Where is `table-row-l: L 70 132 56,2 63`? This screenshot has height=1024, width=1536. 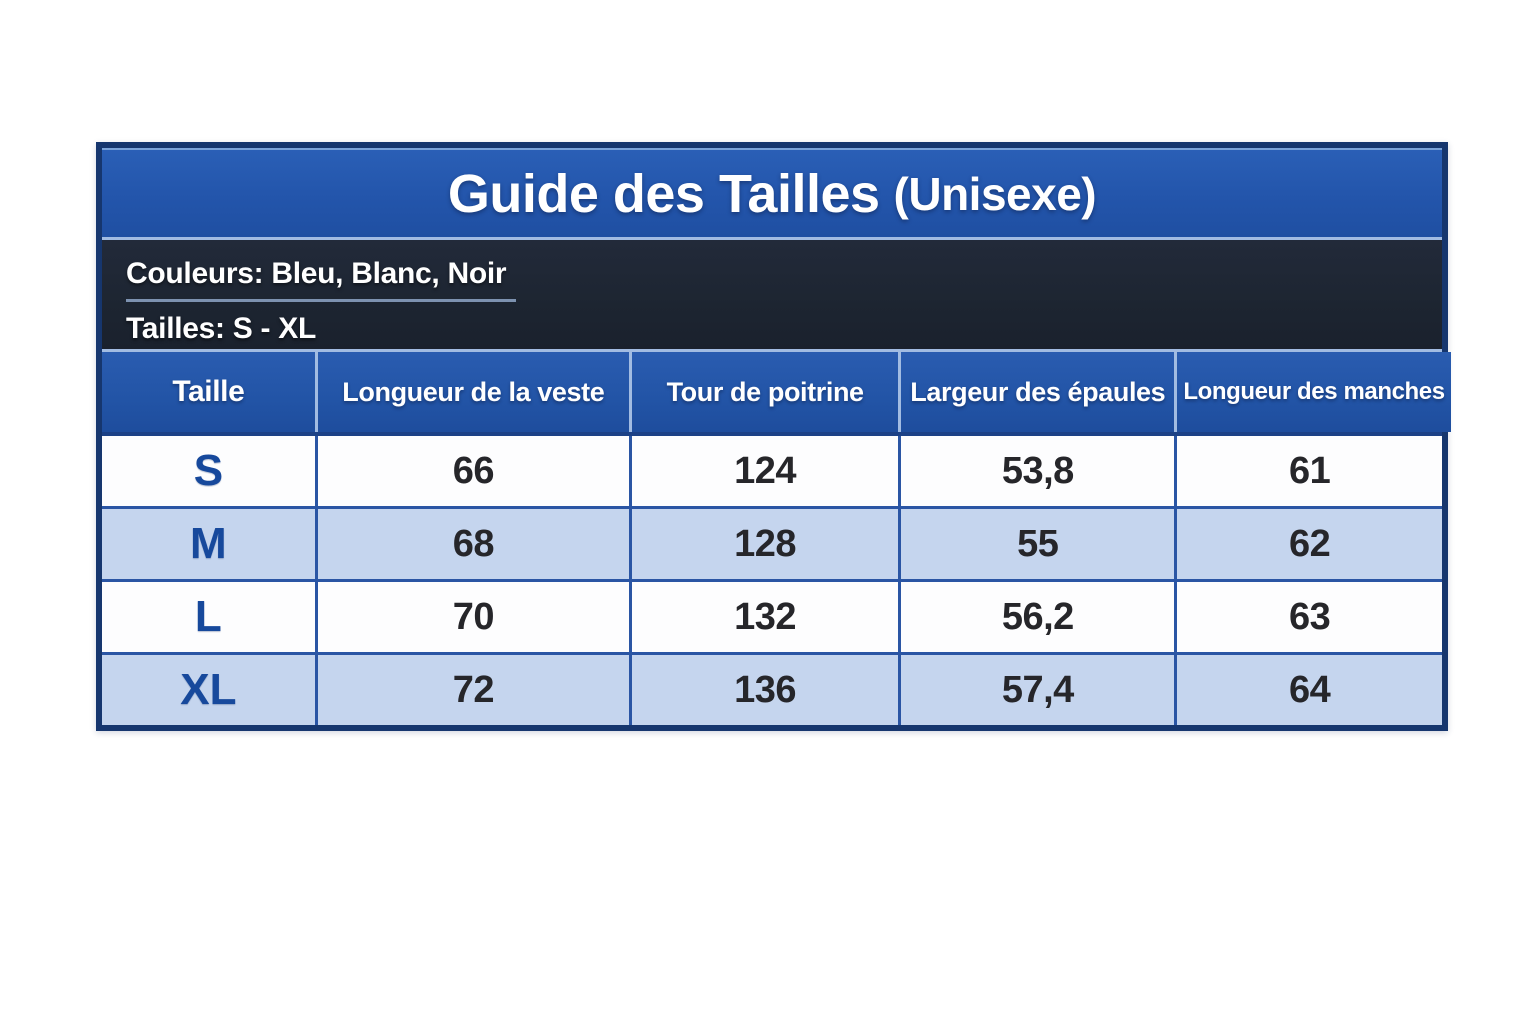
table-row-l: L 70 132 56,2 63 is located at coordinates (772, 618).